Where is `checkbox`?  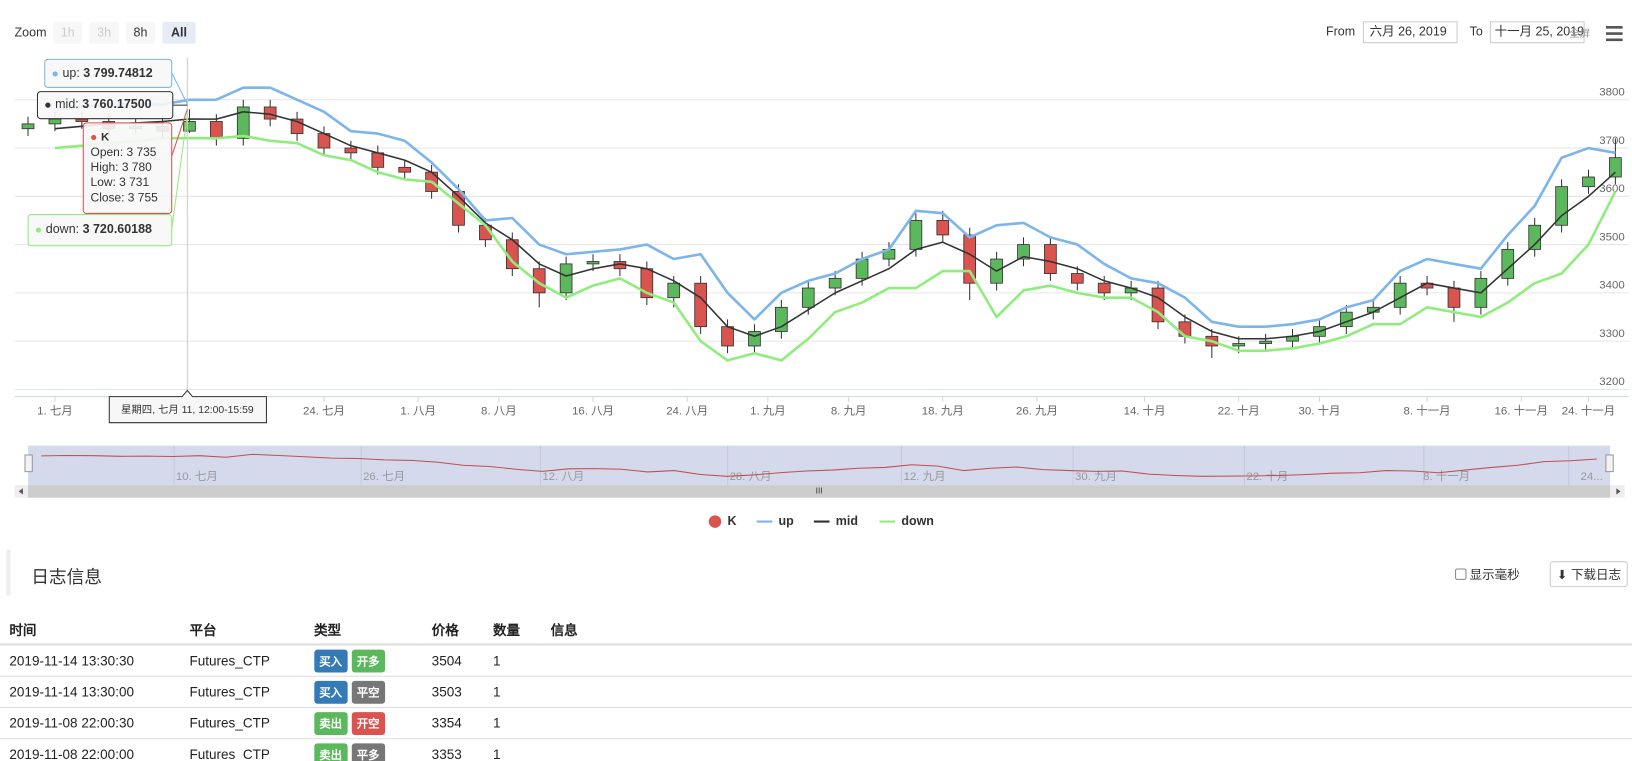
checkbox is located at coordinates (1461, 574).